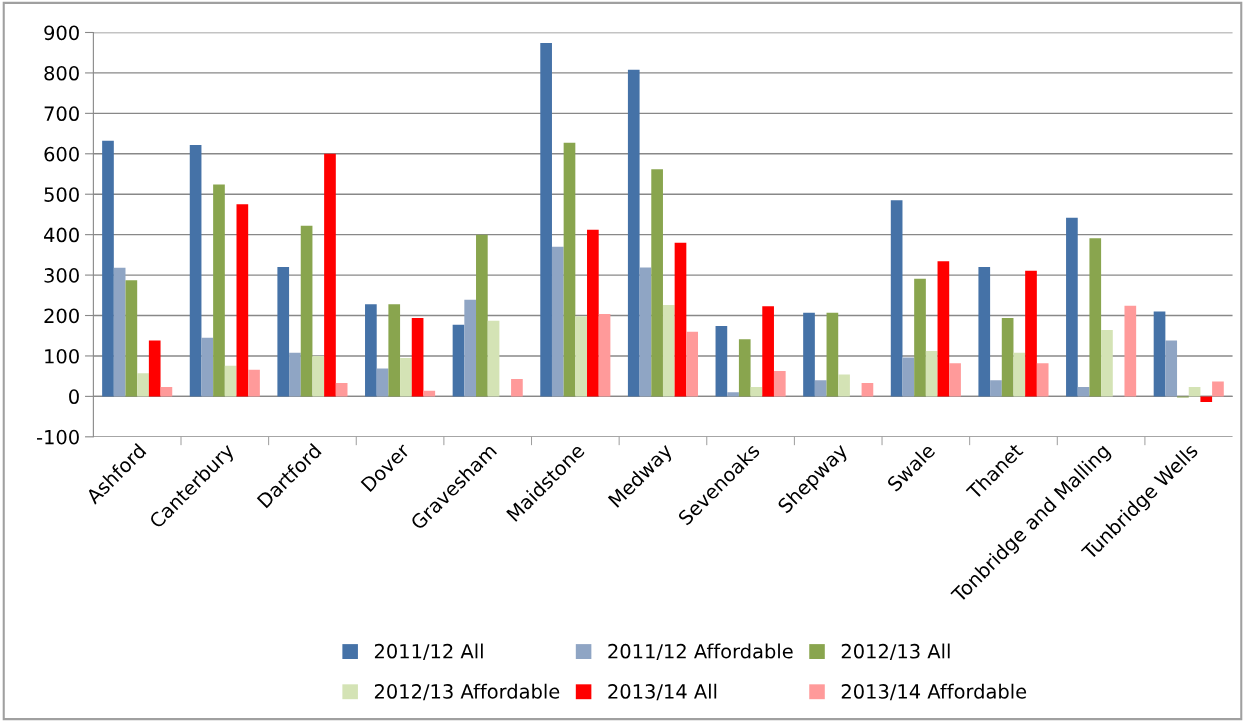  I want to click on y-tick-label: 900, so click(61, 33).